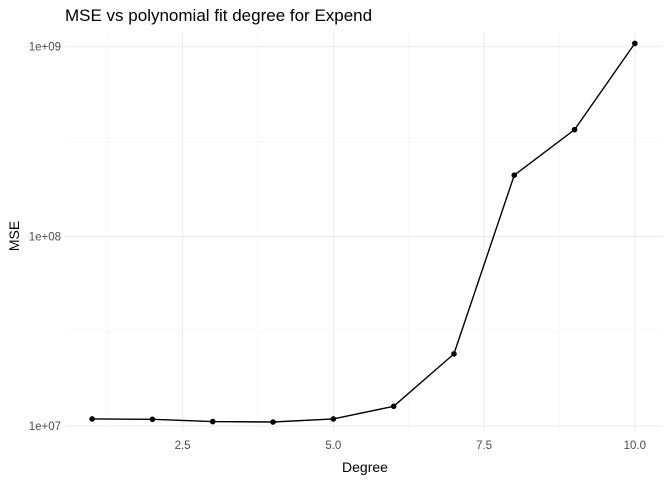 This screenshot has width=672, height=480. I want to click on y-axis-title: MSE, so click(14, 236).